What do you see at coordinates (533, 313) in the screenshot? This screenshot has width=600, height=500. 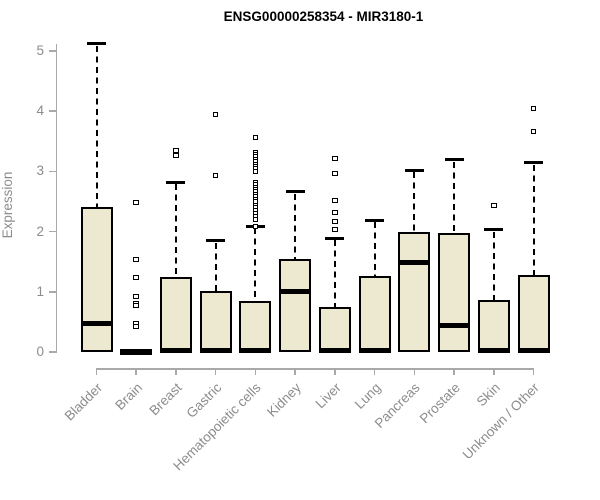 I see `box-unknown-other` at bounding box center [533, 313].